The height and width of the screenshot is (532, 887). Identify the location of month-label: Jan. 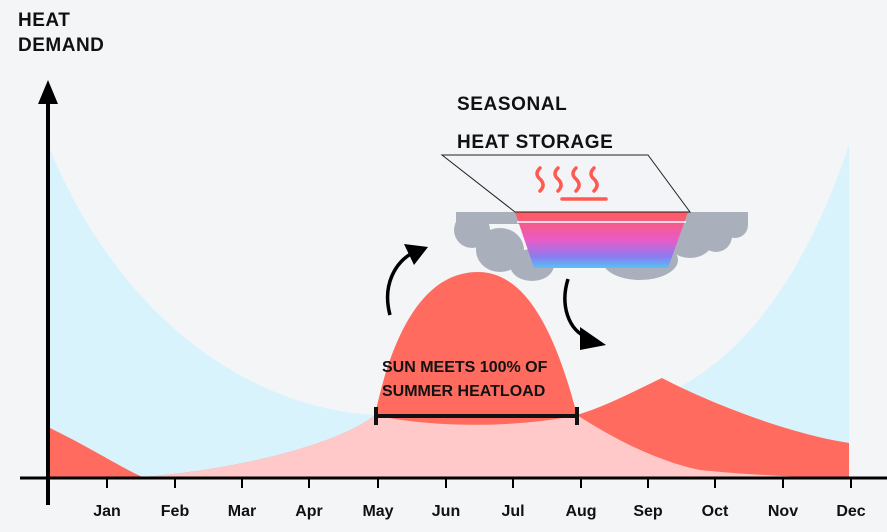
(107, 511).